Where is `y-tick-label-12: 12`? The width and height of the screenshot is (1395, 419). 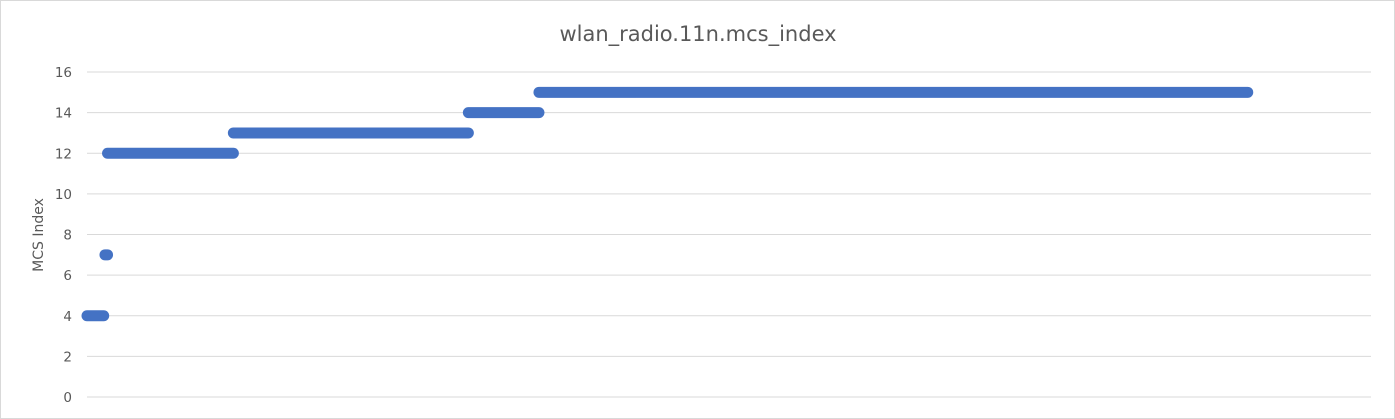
y-tick-label-12: 12 is located at coordinates (63, 154).